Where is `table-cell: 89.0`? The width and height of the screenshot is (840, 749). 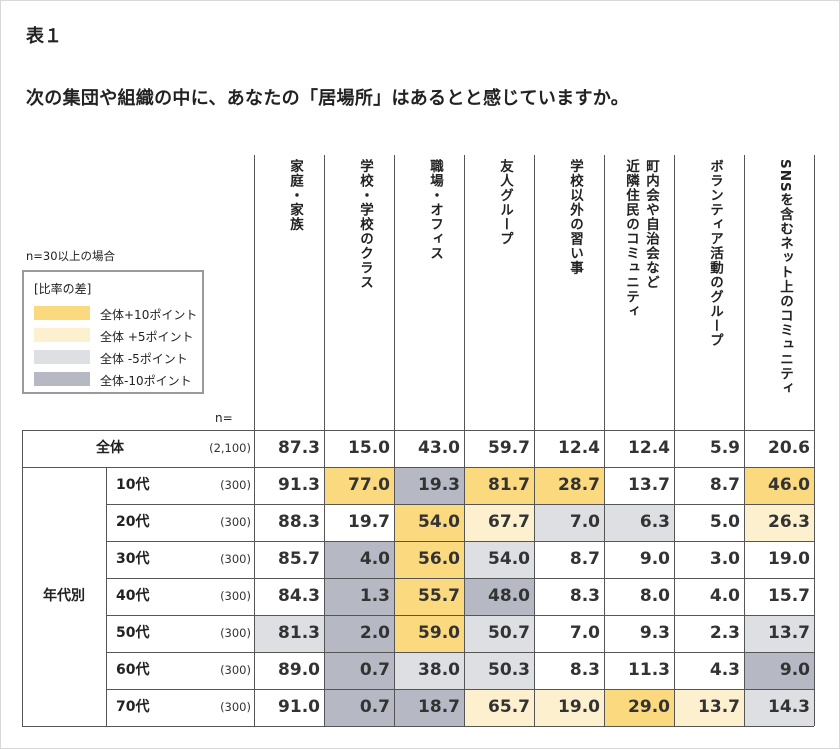 table-cell: 89.0 is located at coordinates (299, 670).